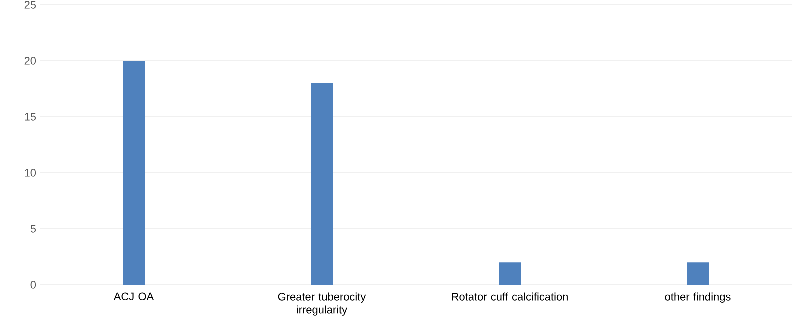 The width and height of the screenshot is (799, 333). I want to click on y-tick-label: 0, so click(33, 285).